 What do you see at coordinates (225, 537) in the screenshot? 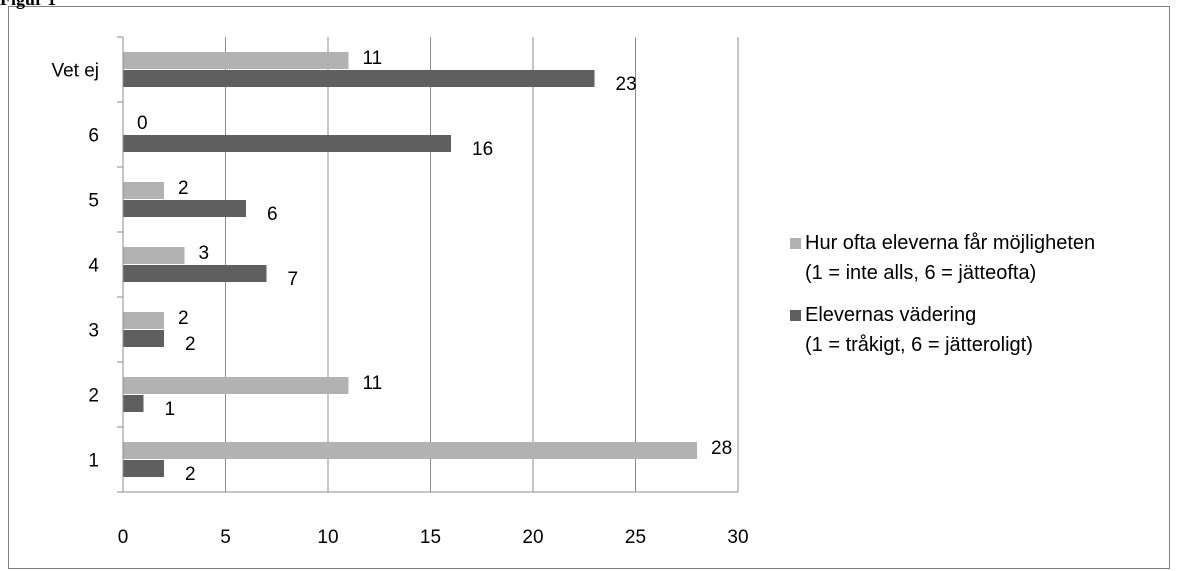
I see `x-tick-label: 5` at bounding box center [225, 537].